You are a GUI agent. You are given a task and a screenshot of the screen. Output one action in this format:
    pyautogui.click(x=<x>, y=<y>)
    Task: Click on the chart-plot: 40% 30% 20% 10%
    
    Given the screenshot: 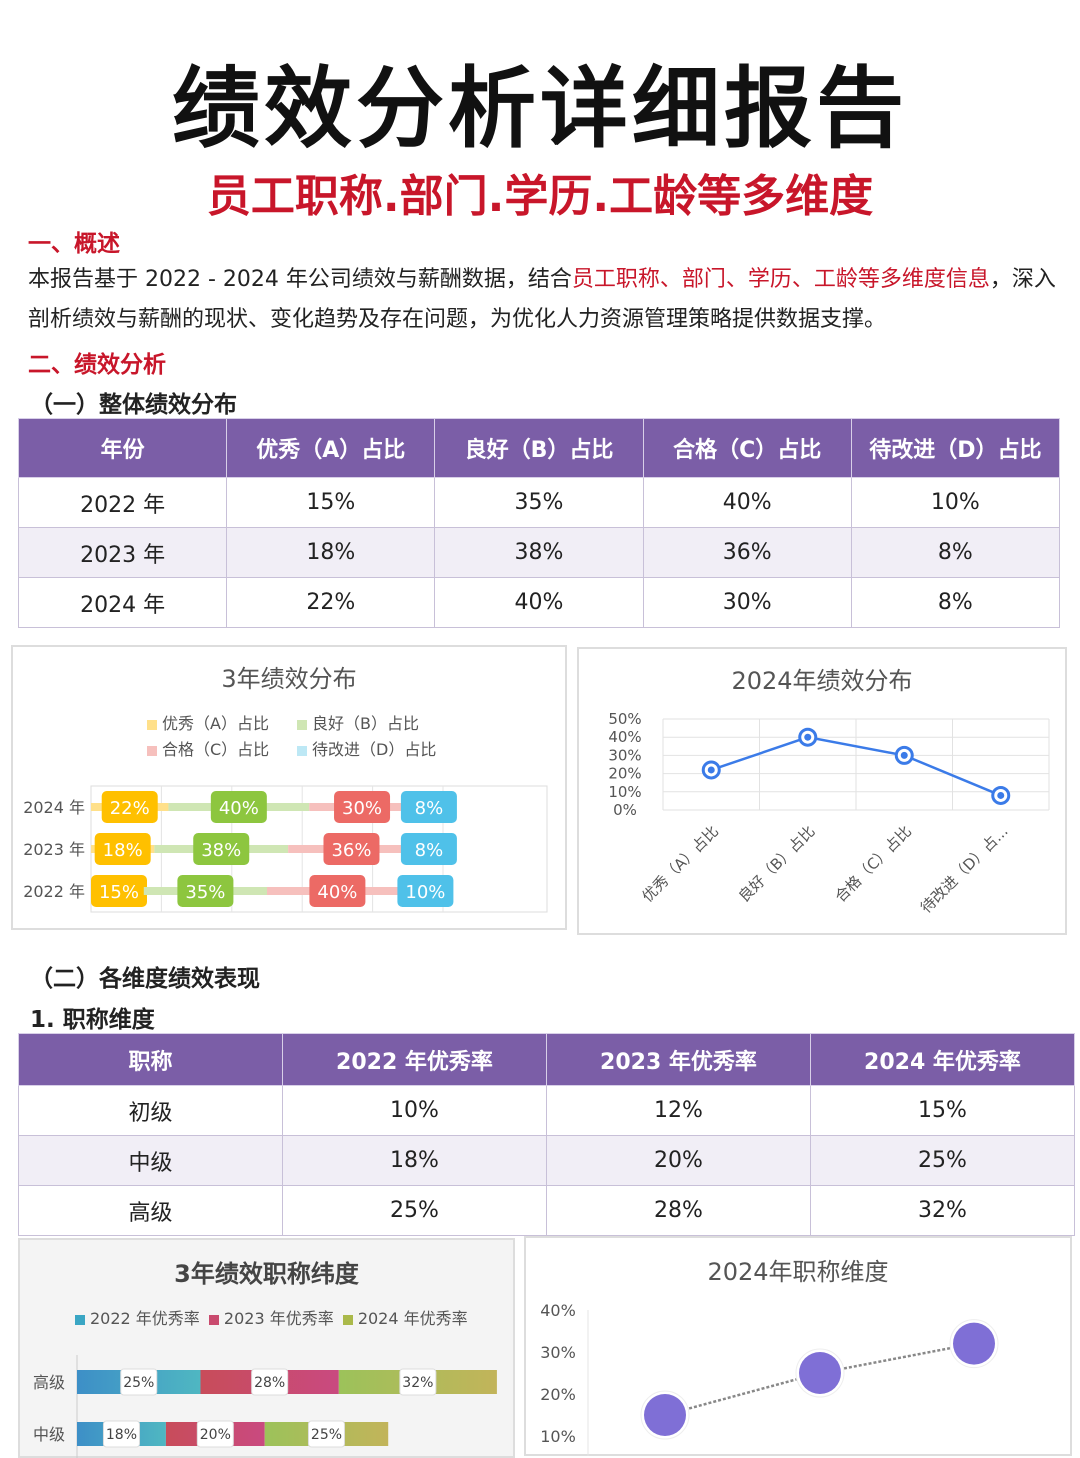 What is the action you would take?
    pyautogui.click(x=769, y=1378)
    